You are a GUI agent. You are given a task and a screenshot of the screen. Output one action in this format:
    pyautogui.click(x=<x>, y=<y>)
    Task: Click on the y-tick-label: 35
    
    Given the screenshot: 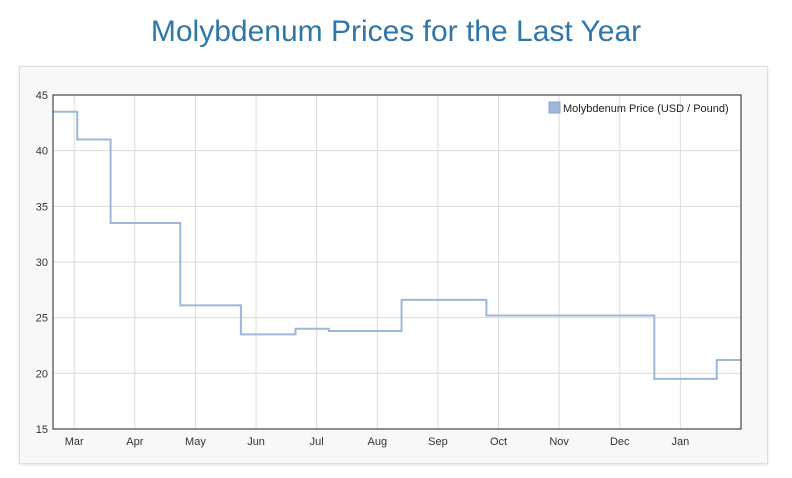 What is the action you would take?
    pyautogui.click(x=42, y=207)
    